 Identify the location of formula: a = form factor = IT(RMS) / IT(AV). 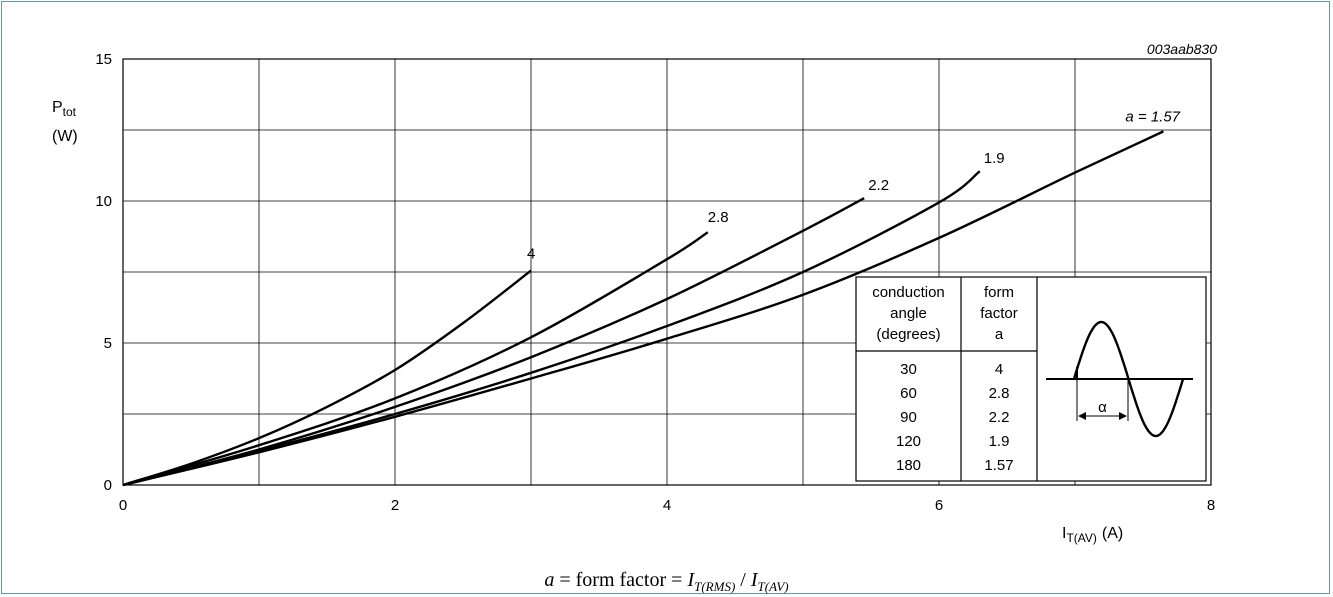
(666, 582).